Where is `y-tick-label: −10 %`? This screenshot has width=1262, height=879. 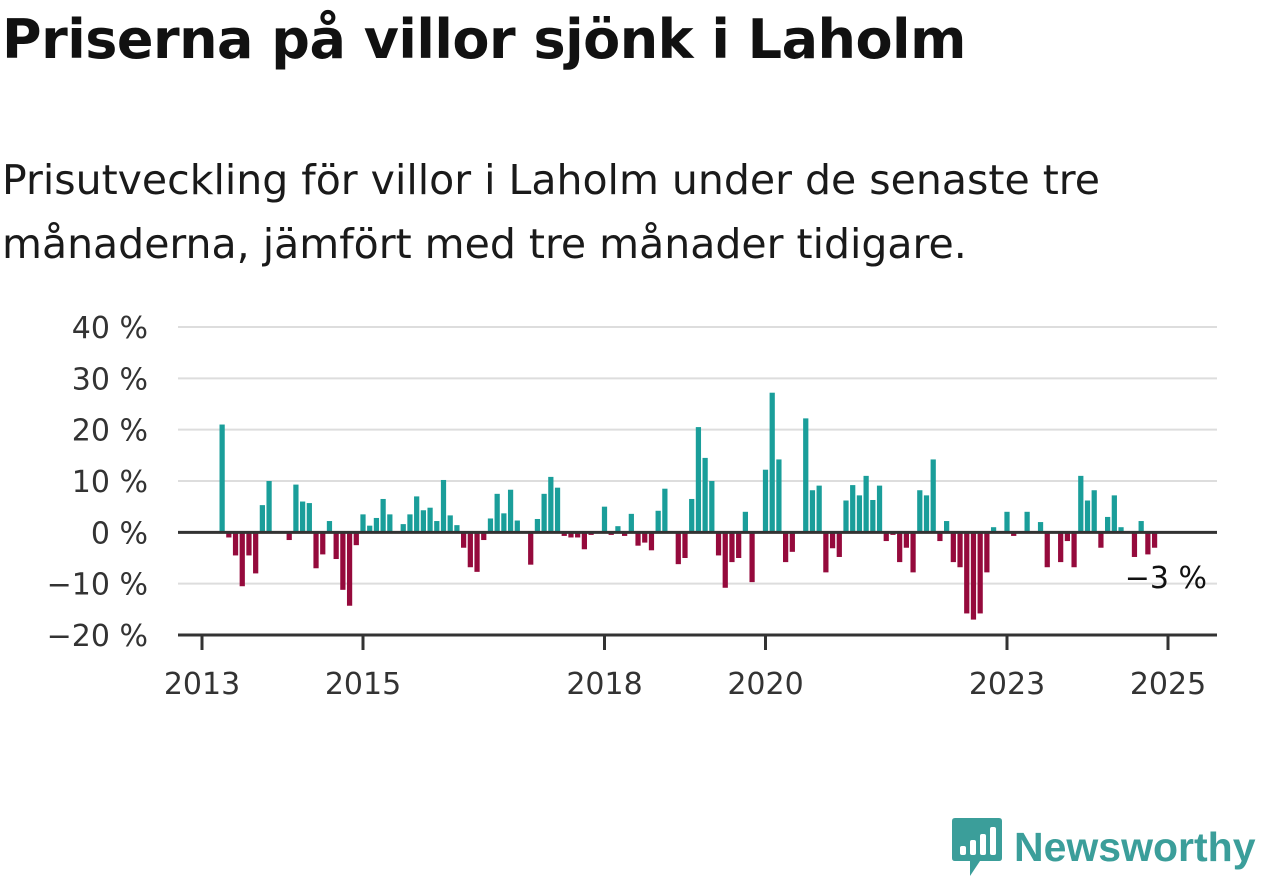 y-tick-label: −10 % is located at coordinates (97, 585).